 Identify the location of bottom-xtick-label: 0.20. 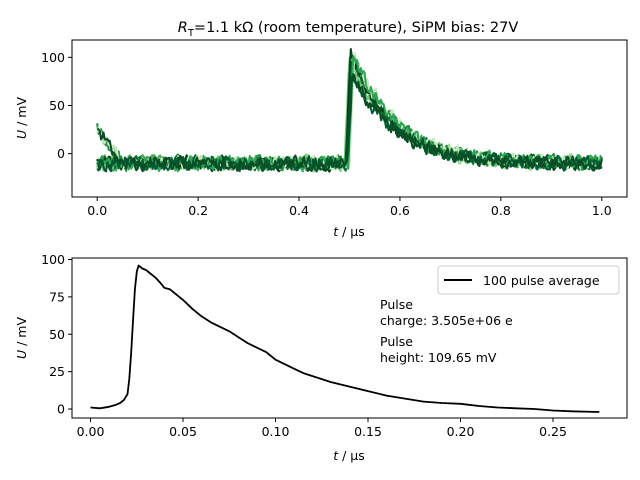
(461, 431).